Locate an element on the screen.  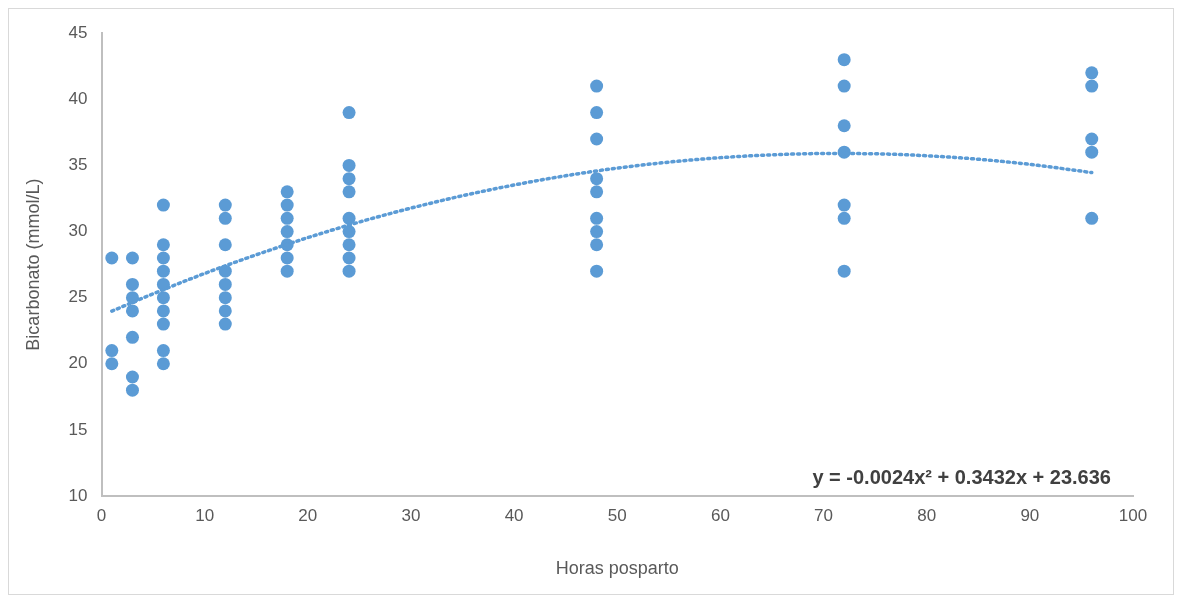
y-tick-label: 20 is located at coordinates (78, 363).